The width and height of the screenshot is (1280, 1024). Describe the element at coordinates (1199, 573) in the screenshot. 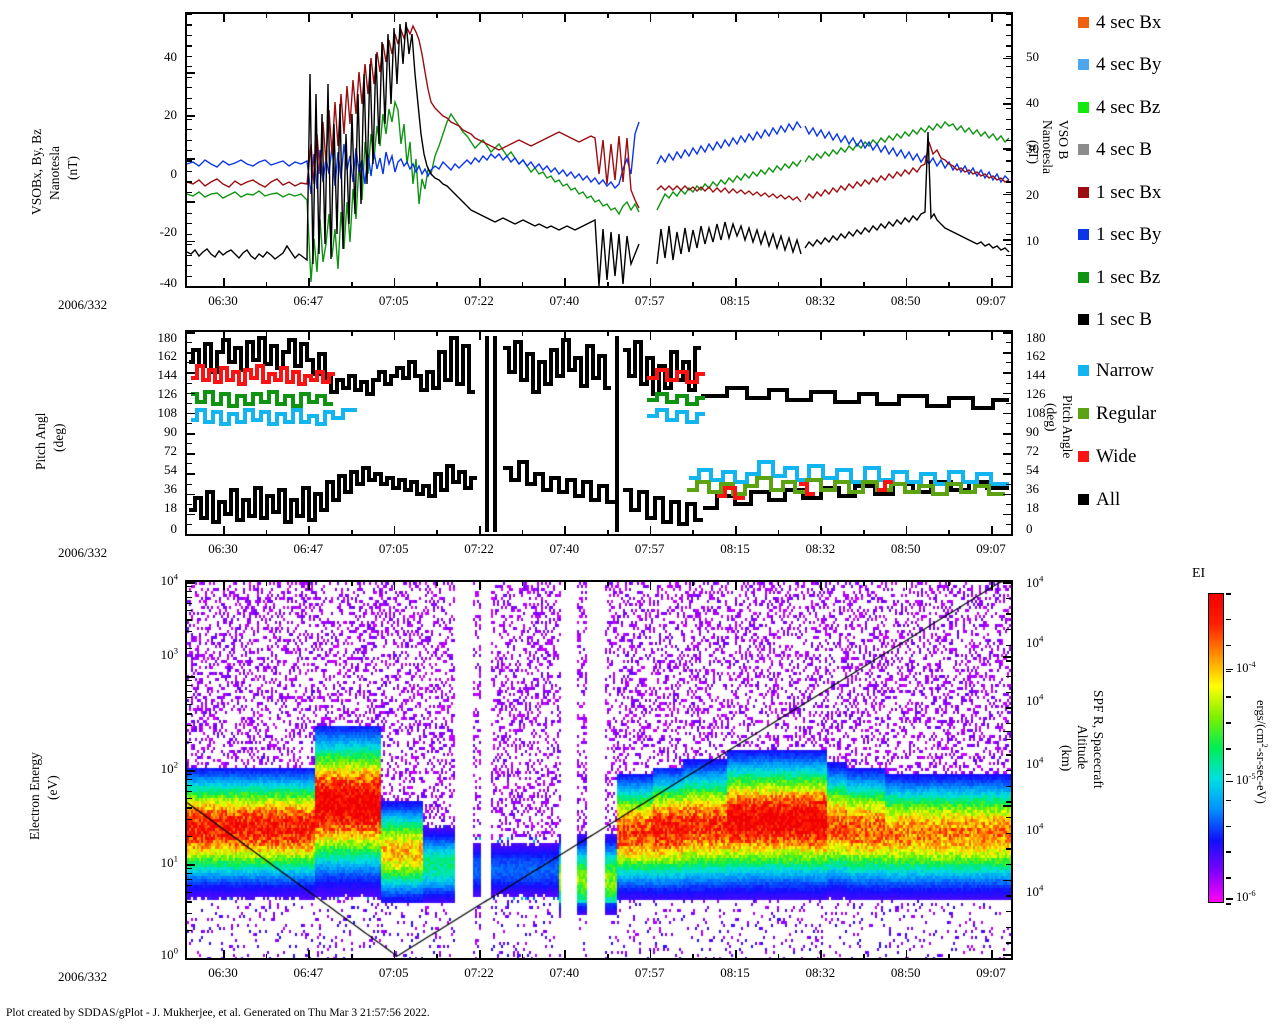

I see `colorbar-title: EI` at that location.